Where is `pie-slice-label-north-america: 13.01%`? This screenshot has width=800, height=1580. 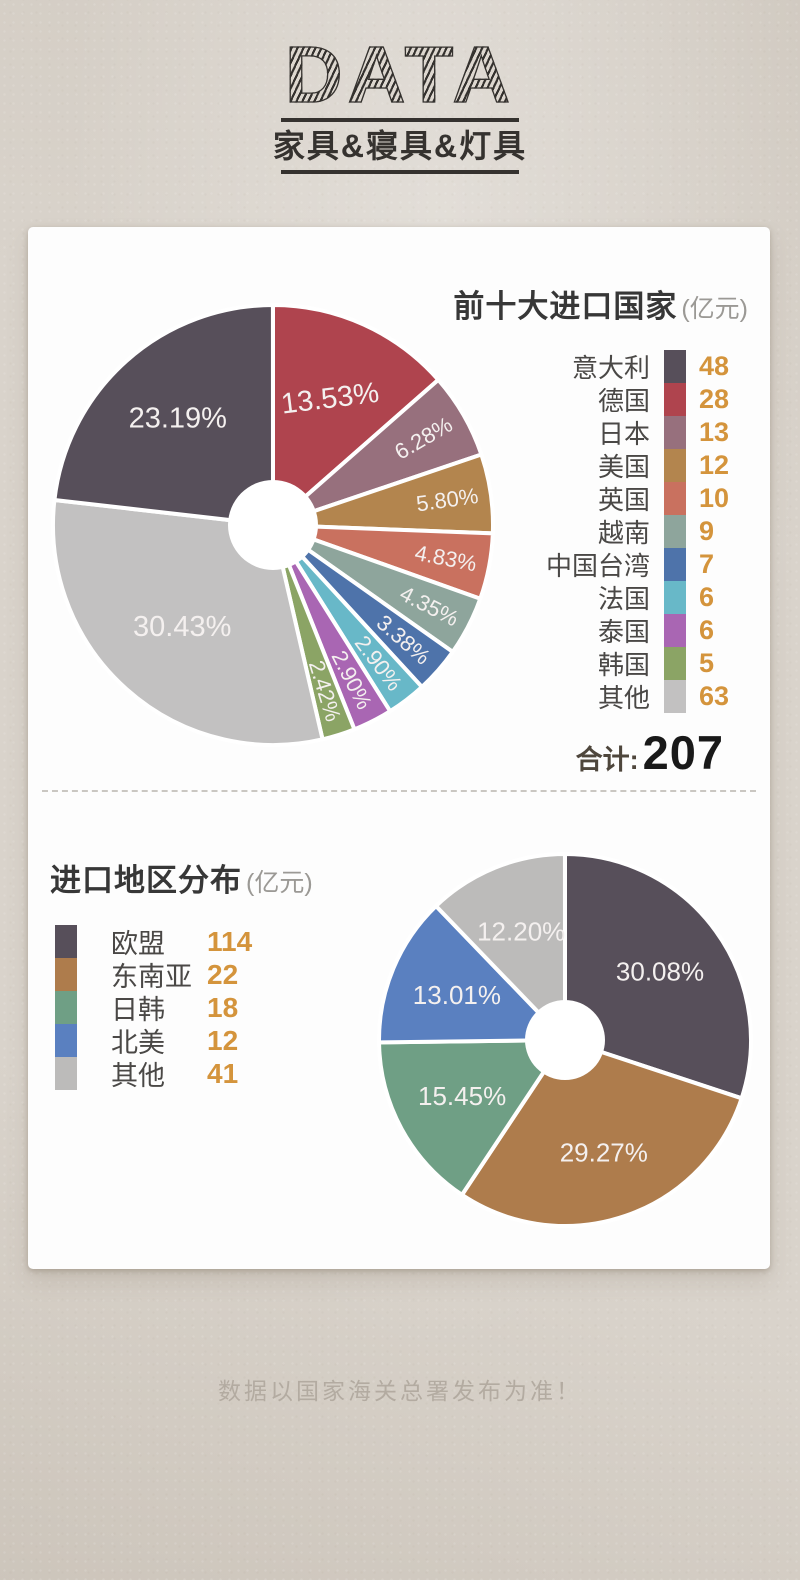 pie-slice-label-north-america: 13.01% is located at coordinates (457, 995).